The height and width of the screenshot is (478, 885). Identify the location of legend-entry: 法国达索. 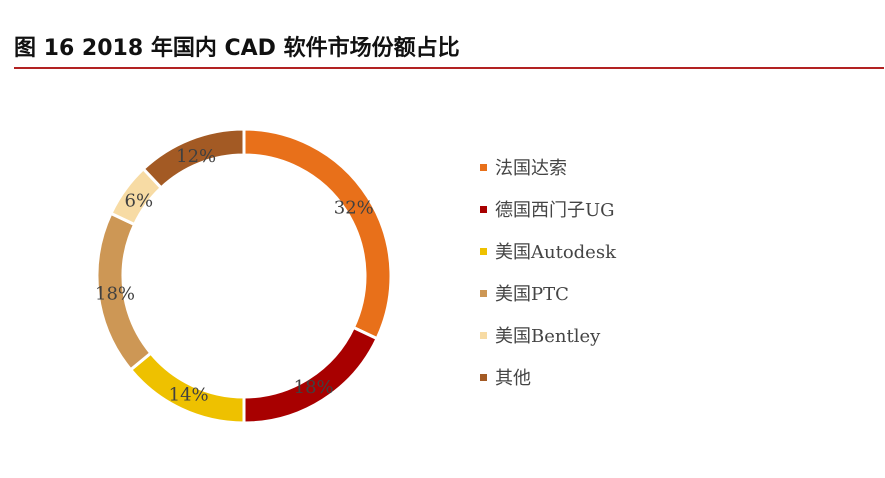
(548, 167).